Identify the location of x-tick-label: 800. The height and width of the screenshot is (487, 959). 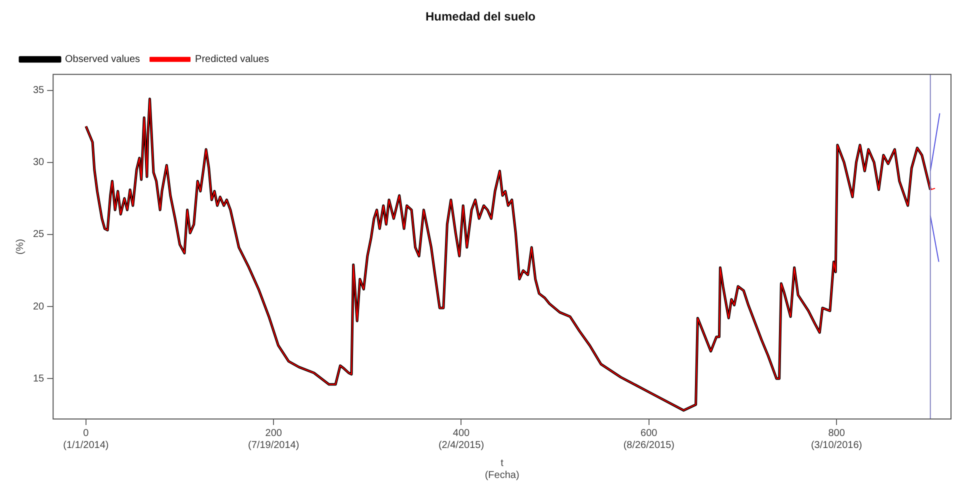
(837, 433).